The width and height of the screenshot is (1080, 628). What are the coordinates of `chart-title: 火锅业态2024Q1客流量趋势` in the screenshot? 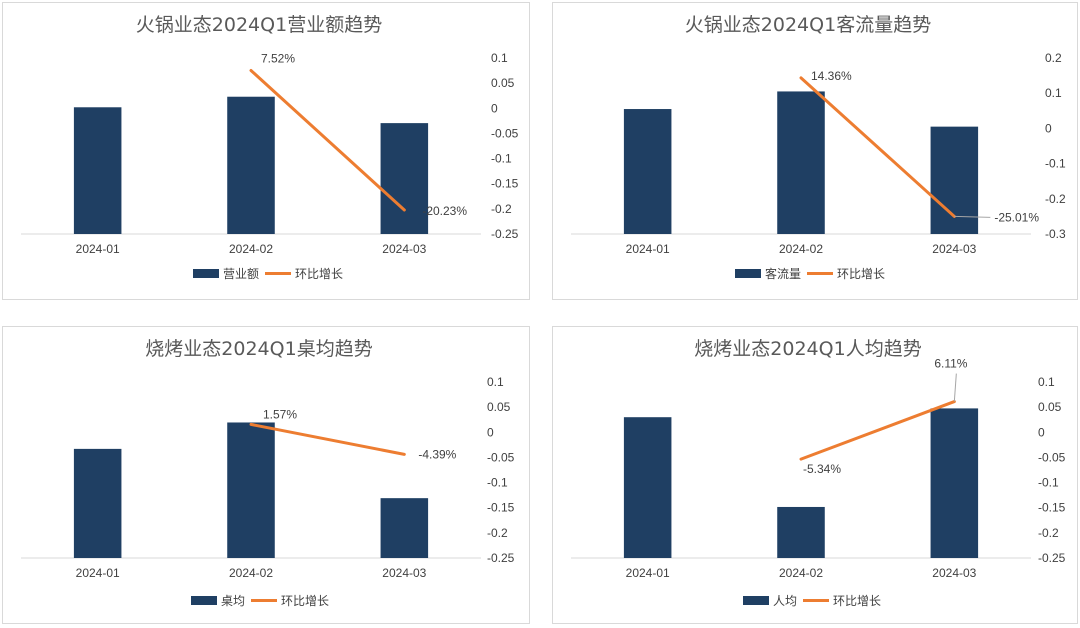 It's located at (808, 25).